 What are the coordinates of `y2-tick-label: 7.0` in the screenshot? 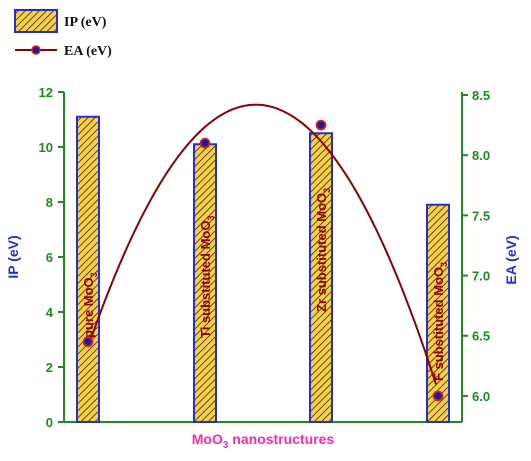 It's located at (481, 276).